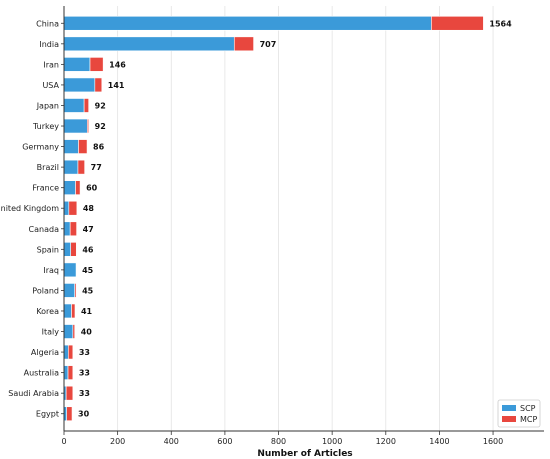 This screenshot has width=550, height=459. Describe the element at coordinates (243, 44) in the screenshot. I see `bar-mcp-india` at that location.